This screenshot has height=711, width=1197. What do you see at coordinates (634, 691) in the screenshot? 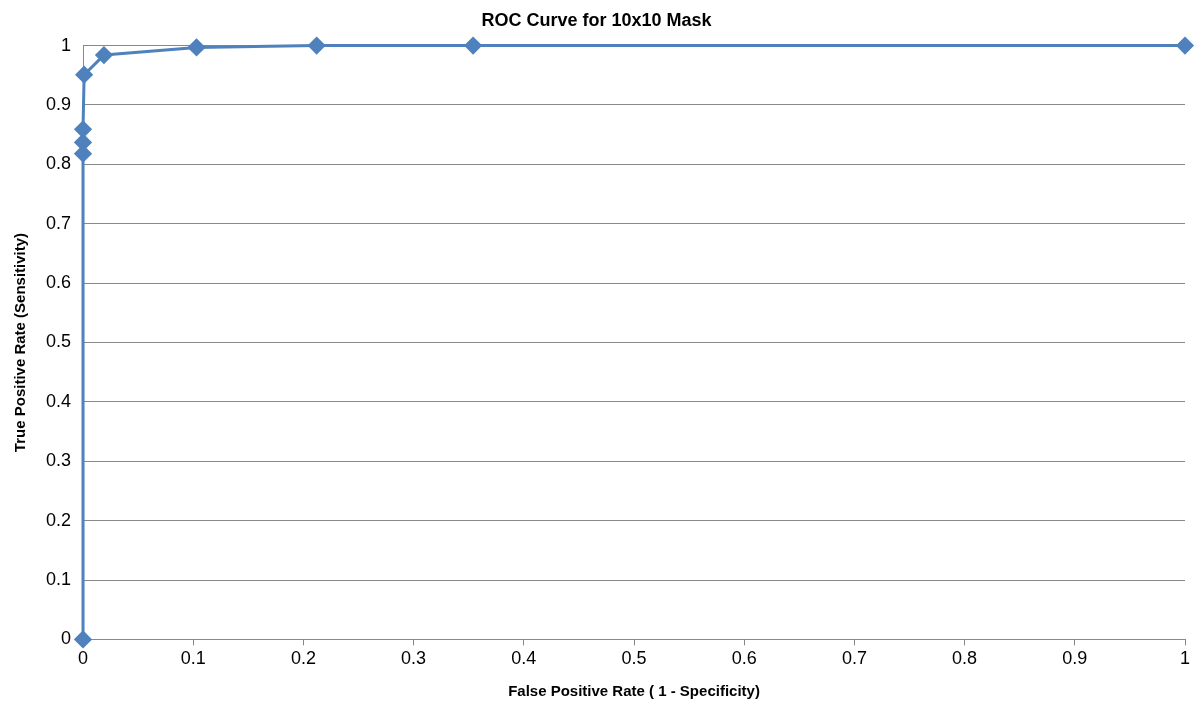
I see `x-axis-title: False Positive Rate ( 1 - Specificity)` at bounding box center [634, 691].